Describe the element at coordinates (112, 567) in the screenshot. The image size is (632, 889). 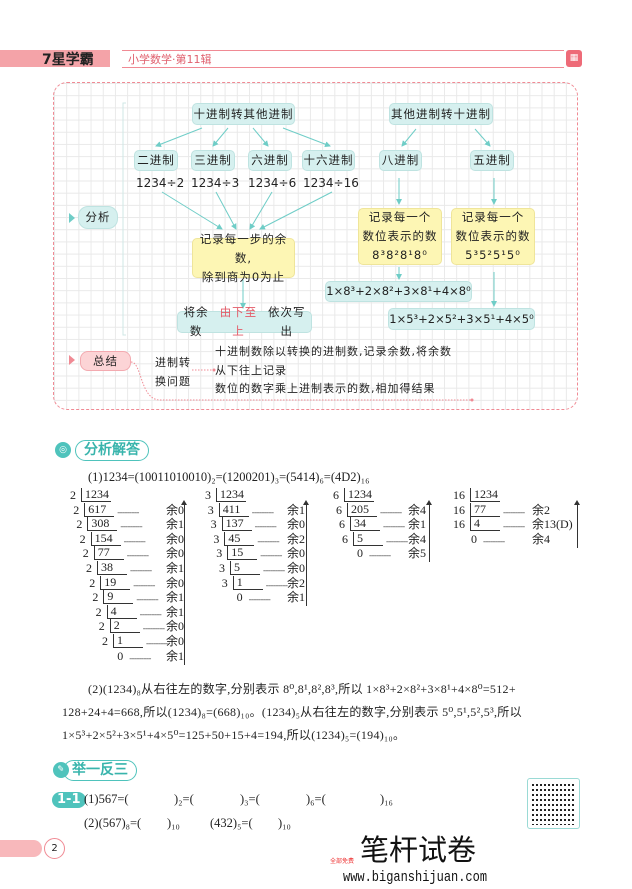
I see `quotient: 38` at that location.